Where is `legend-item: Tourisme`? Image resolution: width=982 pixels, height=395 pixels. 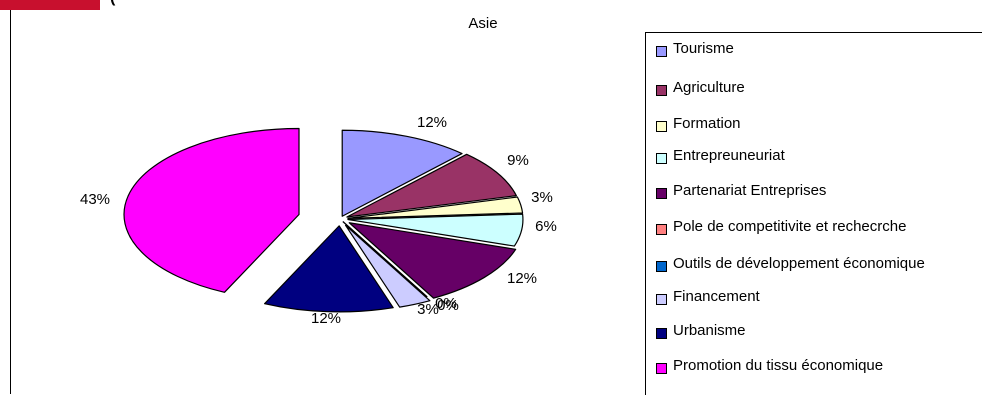
legend-item: Tourisme is located at coordinates (819, 48).